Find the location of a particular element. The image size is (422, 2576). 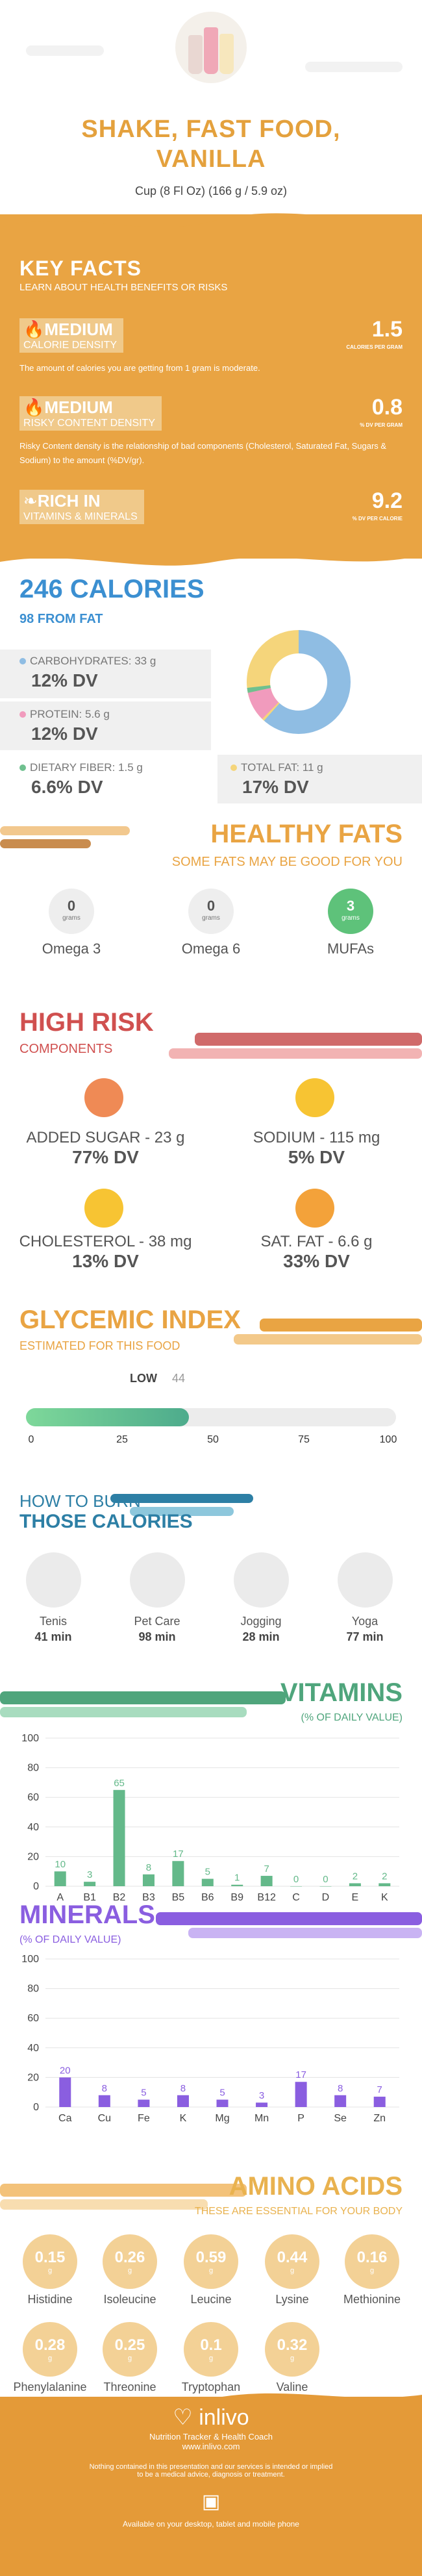

vitamin-value-label: 1 is located at coordinates (237, 1879).